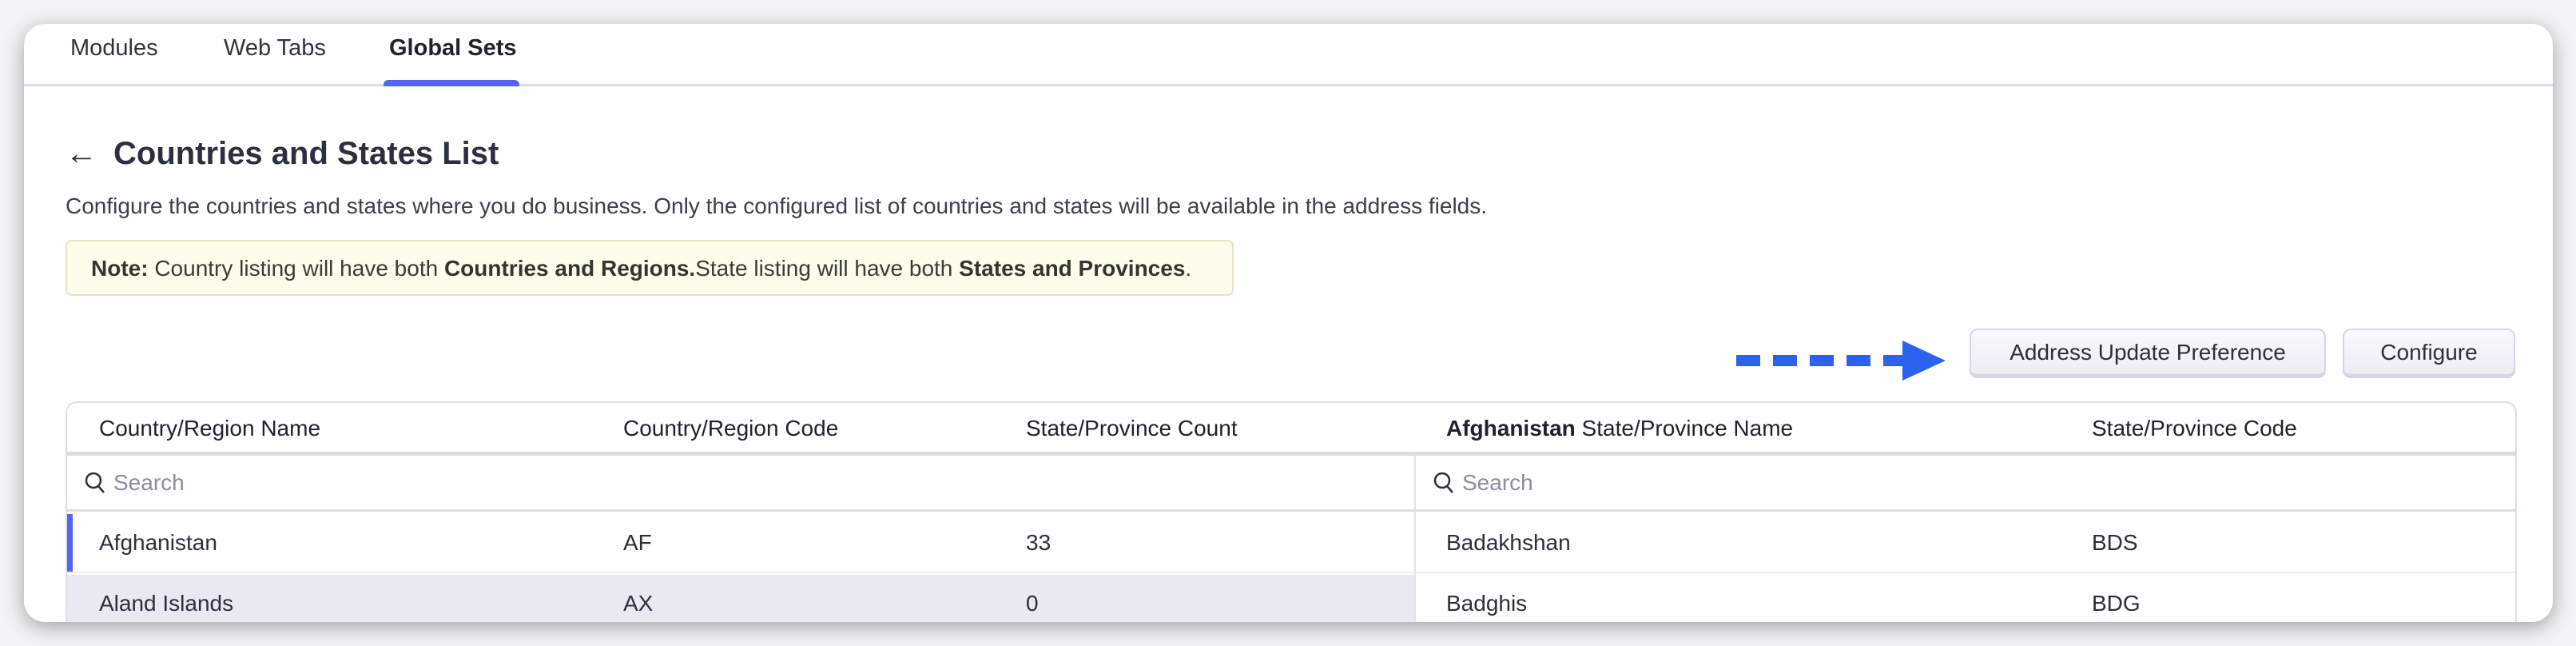 This screenshot has width=2576, height=646. What do you see at coordinates (2115, 543) in the screenshot?
I see `state-code: BDS` at bounding box center [2115, 543].